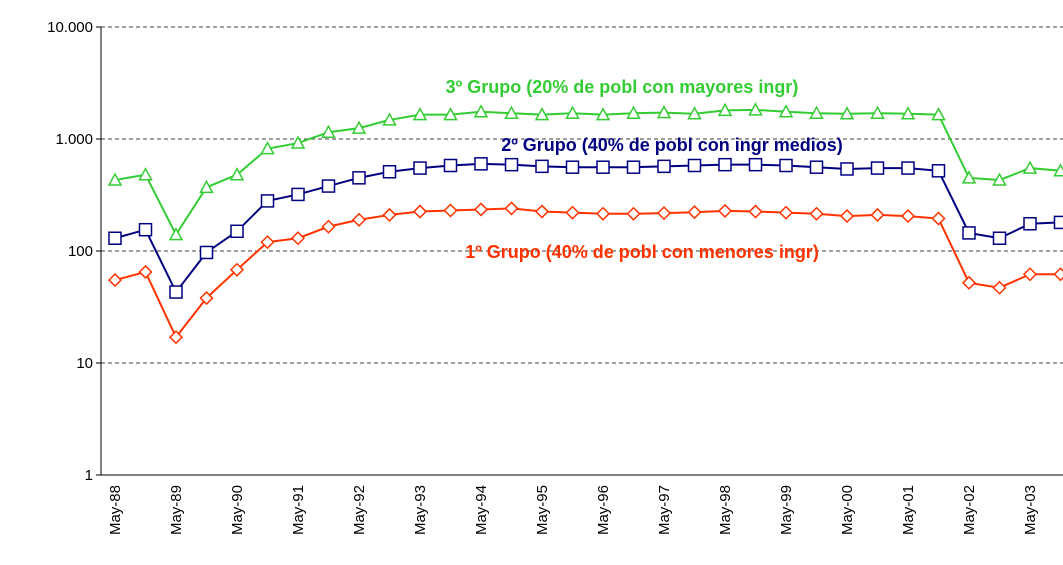 The image size is (1063, 565). Describe the element at coordinates (969, 510) in the screenshot. I see `x-tick-label: May-02` at that location.